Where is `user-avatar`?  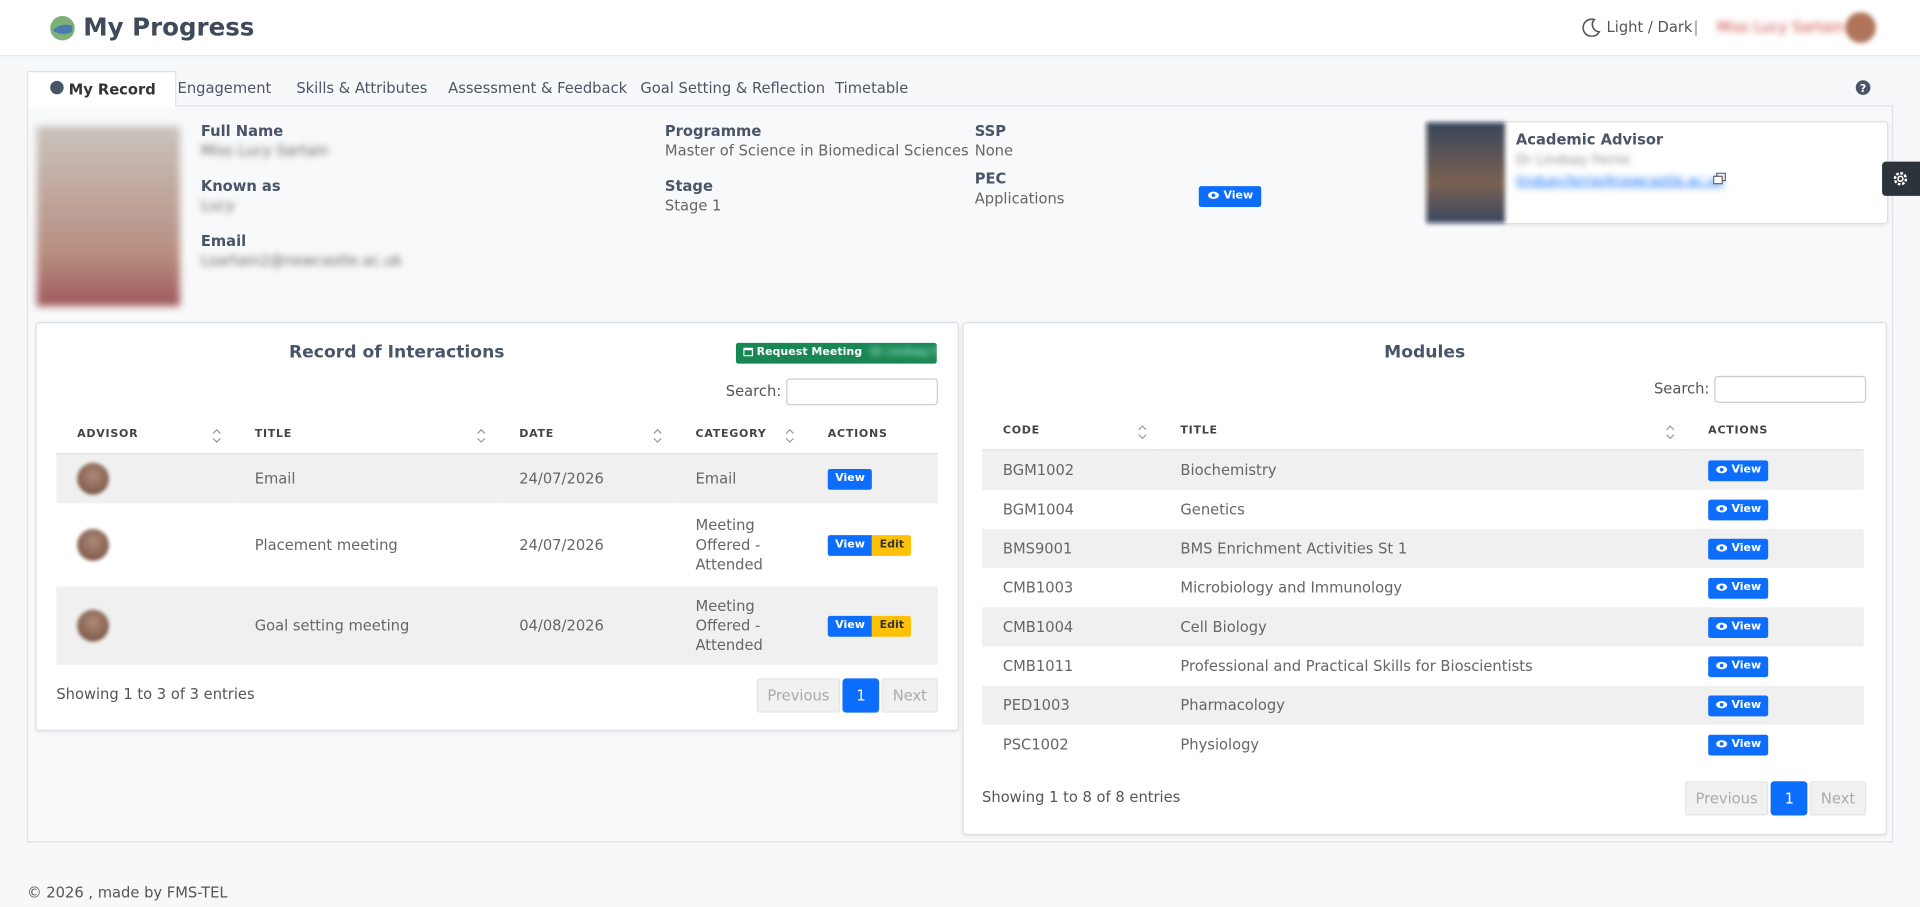
user-avatar is located at coordinates (1860, 27).